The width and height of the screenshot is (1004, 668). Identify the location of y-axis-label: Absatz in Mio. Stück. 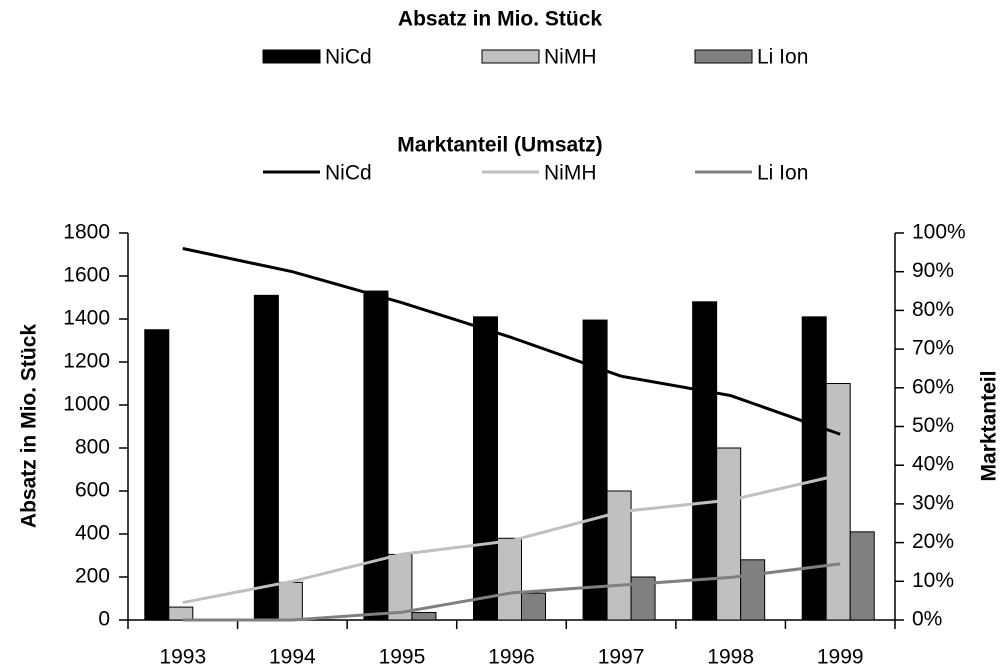
(29, 426).